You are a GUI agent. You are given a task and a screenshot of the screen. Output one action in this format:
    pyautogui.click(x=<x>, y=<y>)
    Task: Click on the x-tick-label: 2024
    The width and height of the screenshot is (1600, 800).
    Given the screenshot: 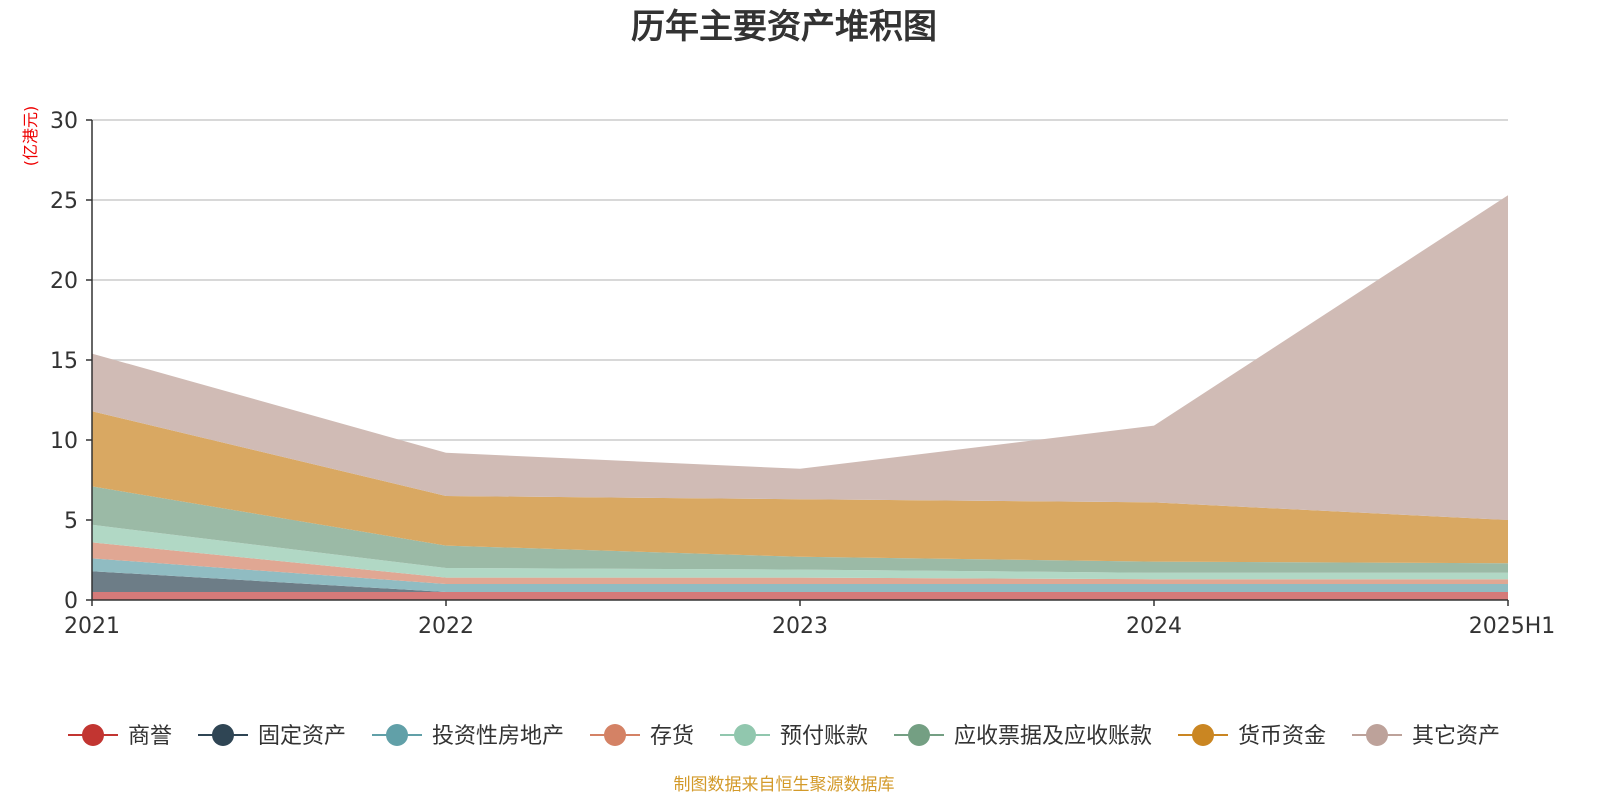 What is the action you would take?
    pyautogui.click(x=1154, y=626)
    